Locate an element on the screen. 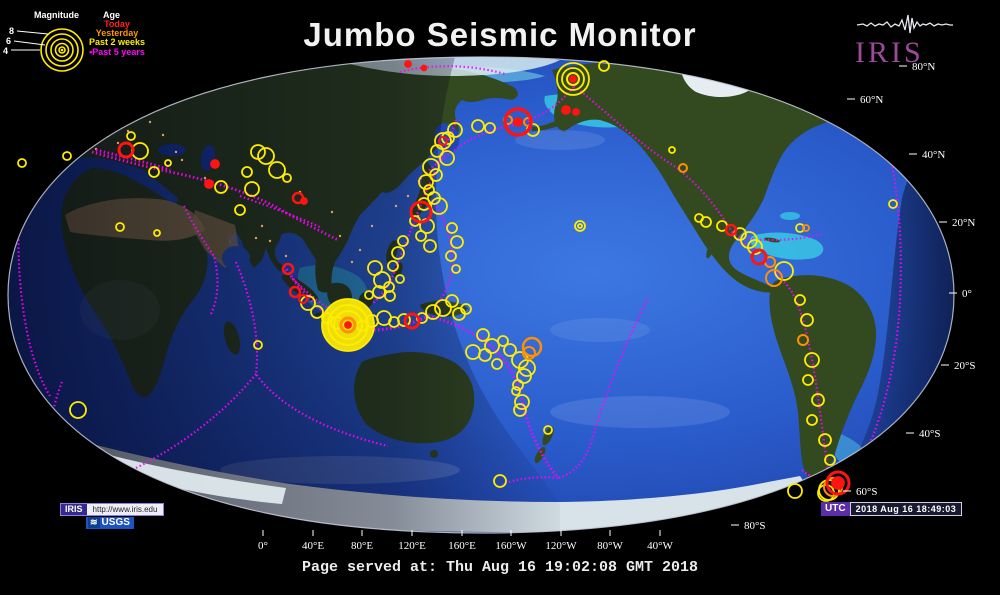 Image resolution: width=1000 pixels, height=595 pixels. usgs-badge: ≋ USGS is located at coordinates (110, 523).